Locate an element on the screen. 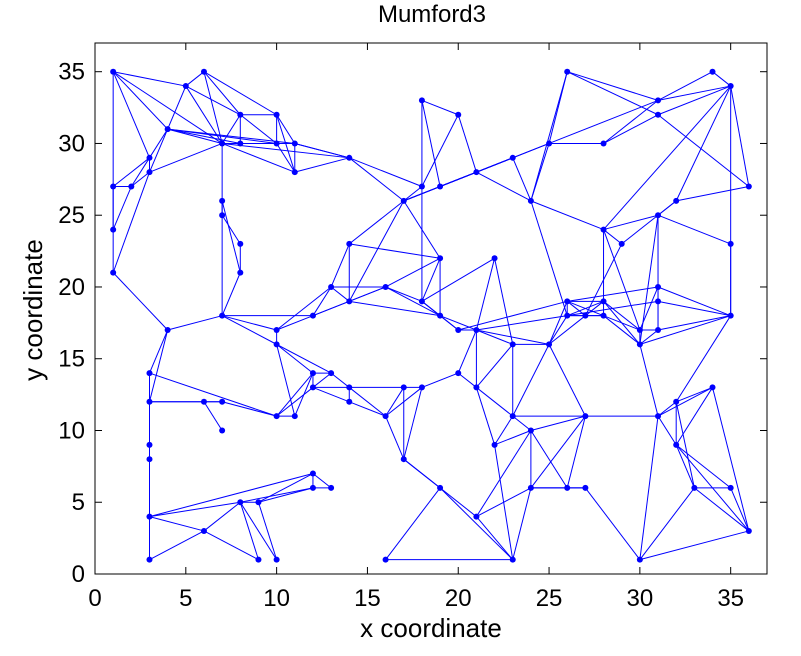 The width and height of the screenshot is (801, 656). y-tick-label: 0 is located at coordinates (78, 574).